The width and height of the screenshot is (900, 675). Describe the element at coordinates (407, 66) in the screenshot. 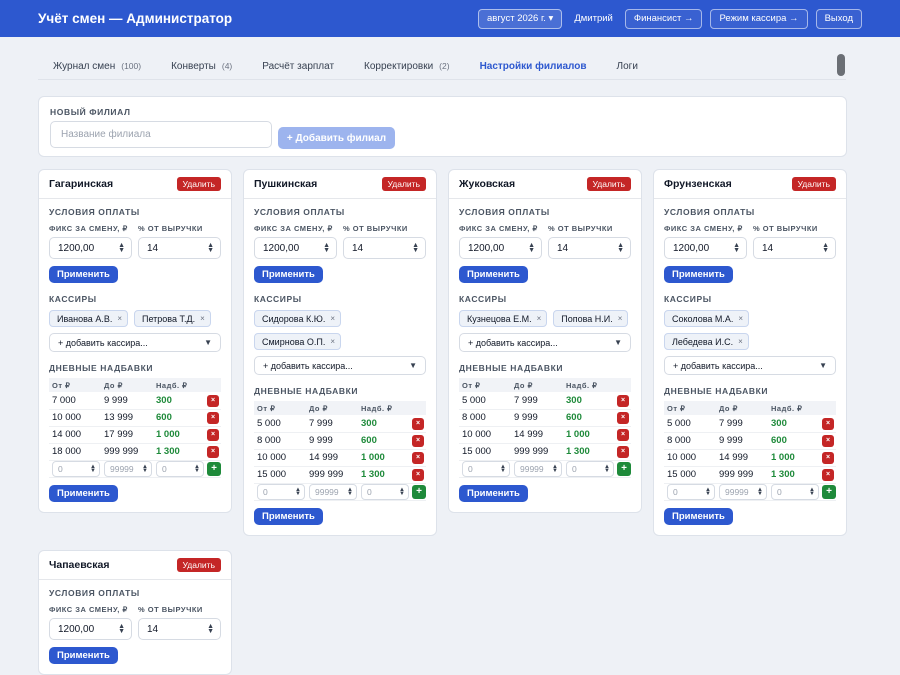

I see `tab-adjustments: Корректировки (2)` at that location.